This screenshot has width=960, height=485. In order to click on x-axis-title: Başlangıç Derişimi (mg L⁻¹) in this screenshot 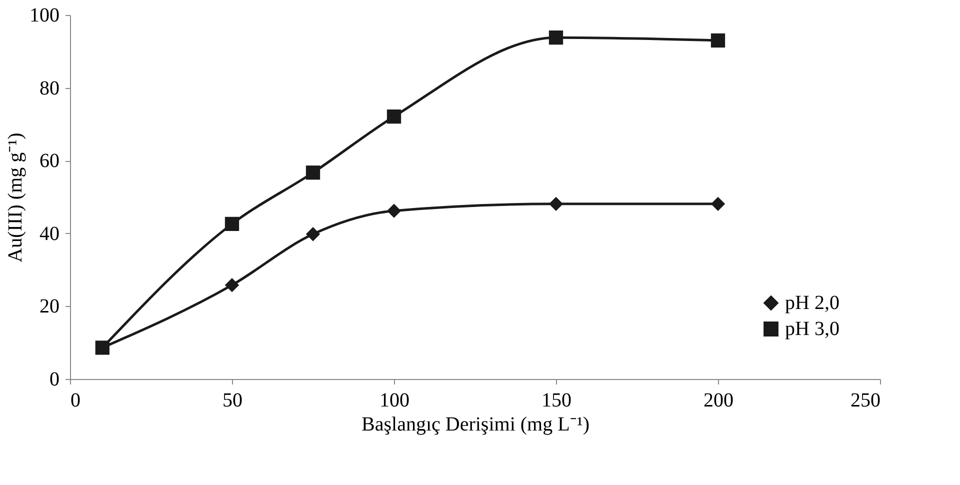, I will do `click(476, 425)`.